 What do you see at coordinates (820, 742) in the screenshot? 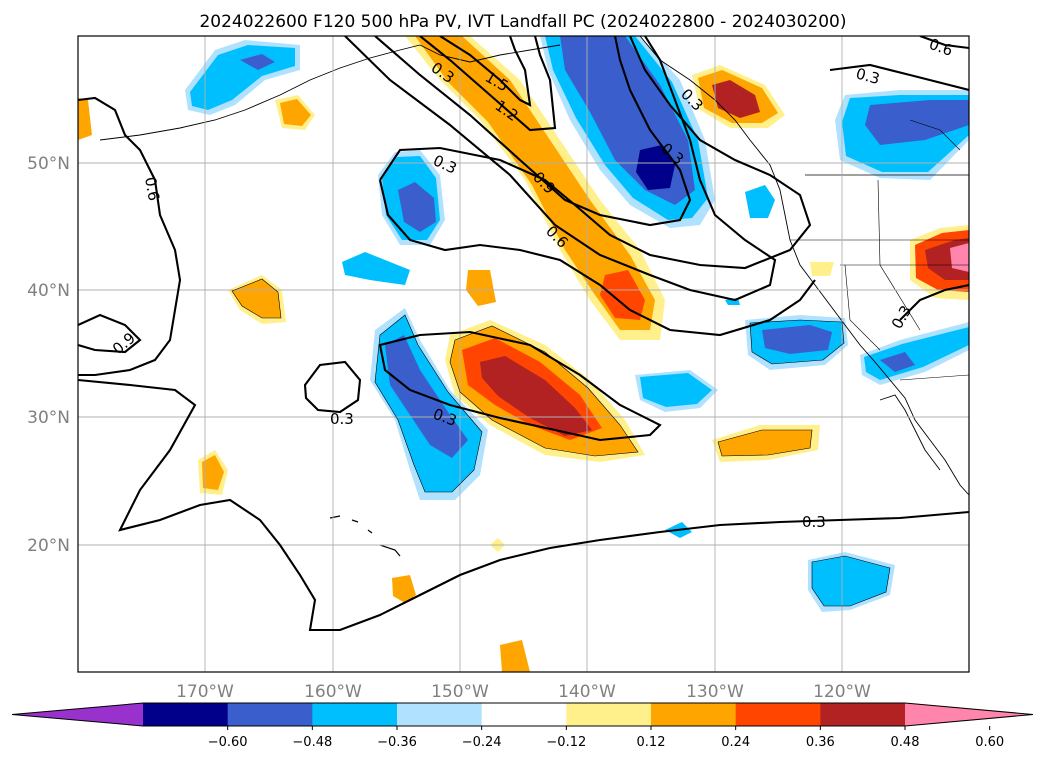
I see `colorbar-tick-label: 0.36` at bounding box center [820, 742].